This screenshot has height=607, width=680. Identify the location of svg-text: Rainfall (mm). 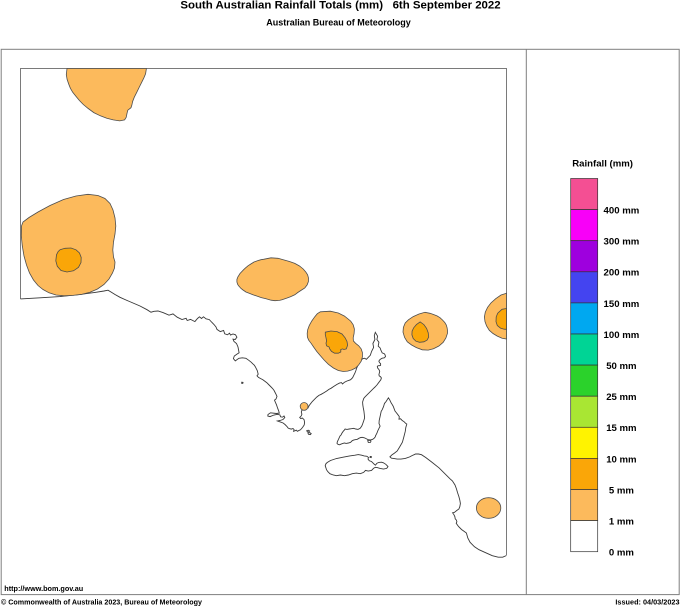
(602, 164).